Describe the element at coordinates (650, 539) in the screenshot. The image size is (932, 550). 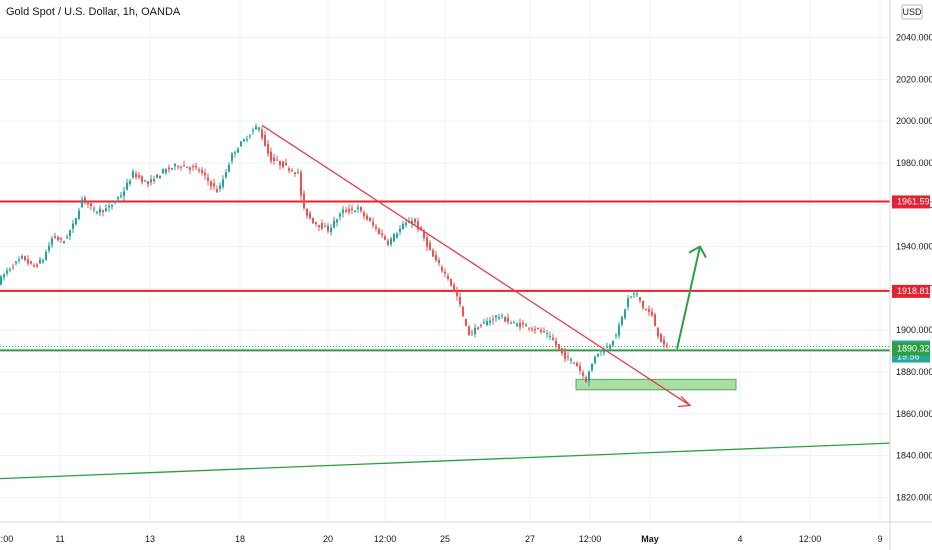
I see `time-tick-label: May` at that location.